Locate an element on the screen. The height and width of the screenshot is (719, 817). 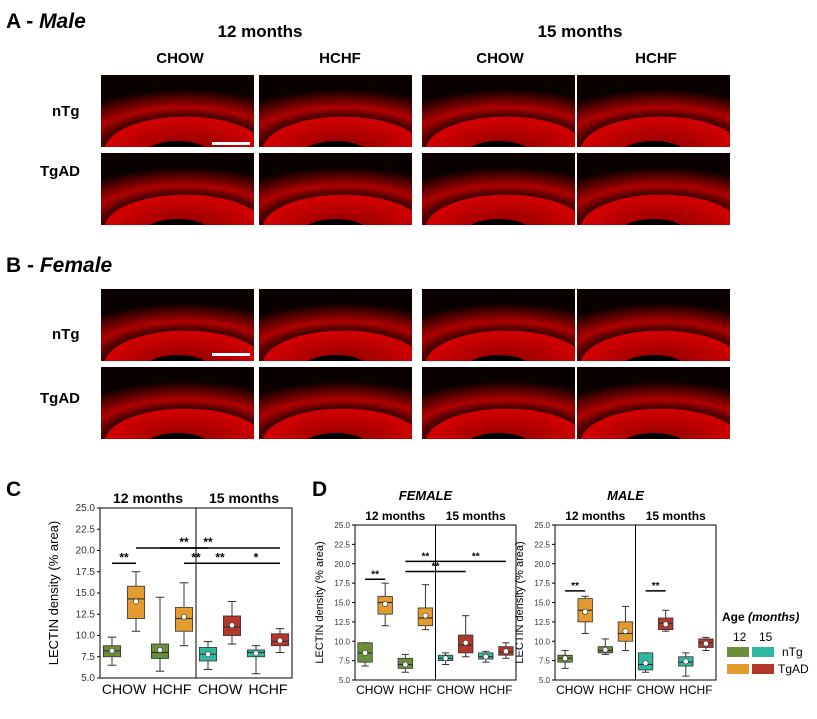
chart-d-male-ytick-label: 17.5 is located at coordinates (542, 583).